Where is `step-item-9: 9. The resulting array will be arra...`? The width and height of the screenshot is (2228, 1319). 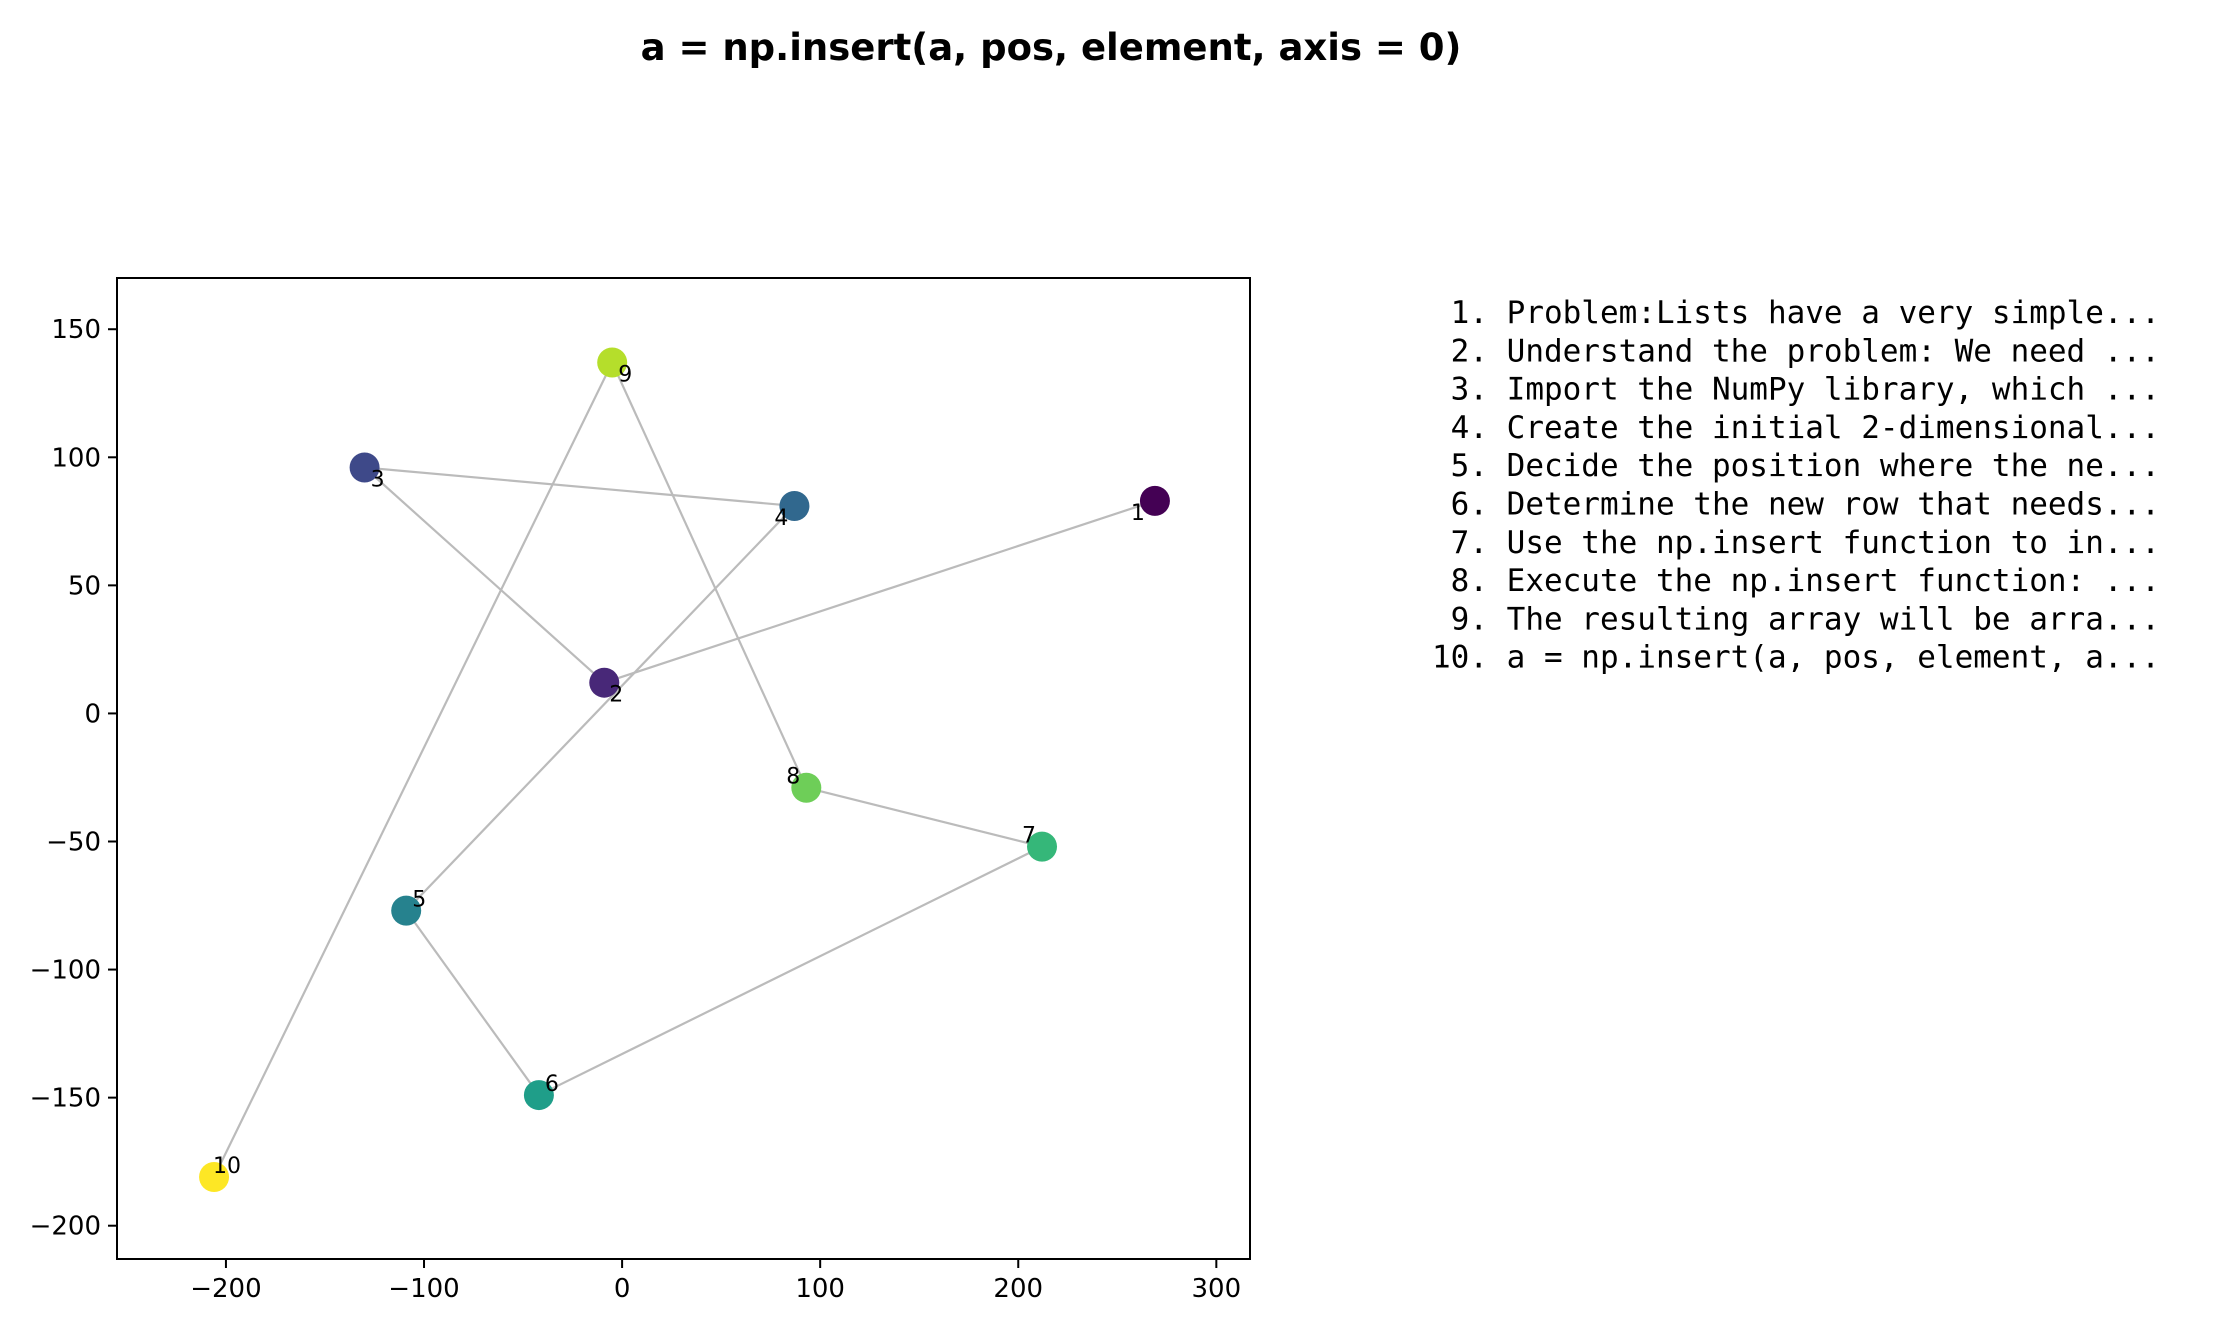 step-item-9: 9. The resulting array will be arra... is located at coordinates (1796, 619).